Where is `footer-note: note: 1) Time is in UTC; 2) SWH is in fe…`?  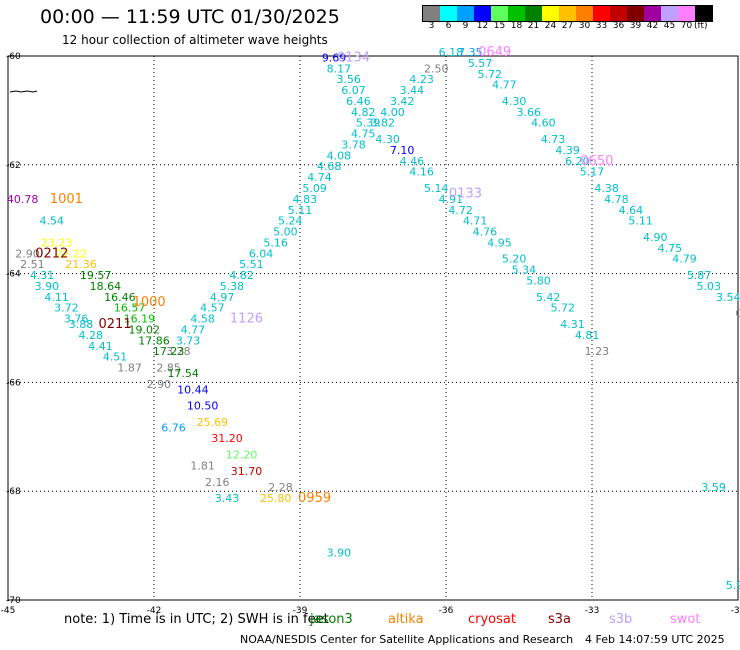 footer-note: note: 1) Time is in UTC; 2) SWH is in fe… is located at coordinates (196, 619).